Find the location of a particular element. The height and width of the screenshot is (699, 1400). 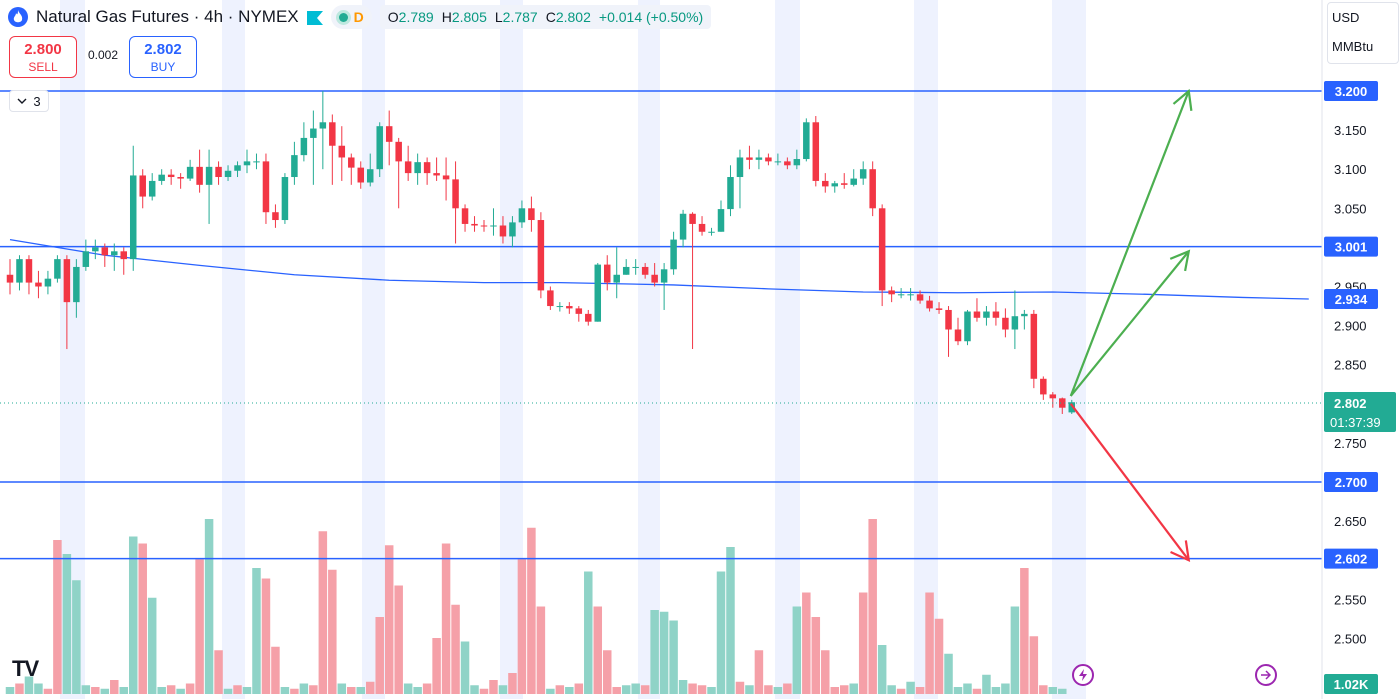

low-value: 2.787 is located at coordinates (520, 17).